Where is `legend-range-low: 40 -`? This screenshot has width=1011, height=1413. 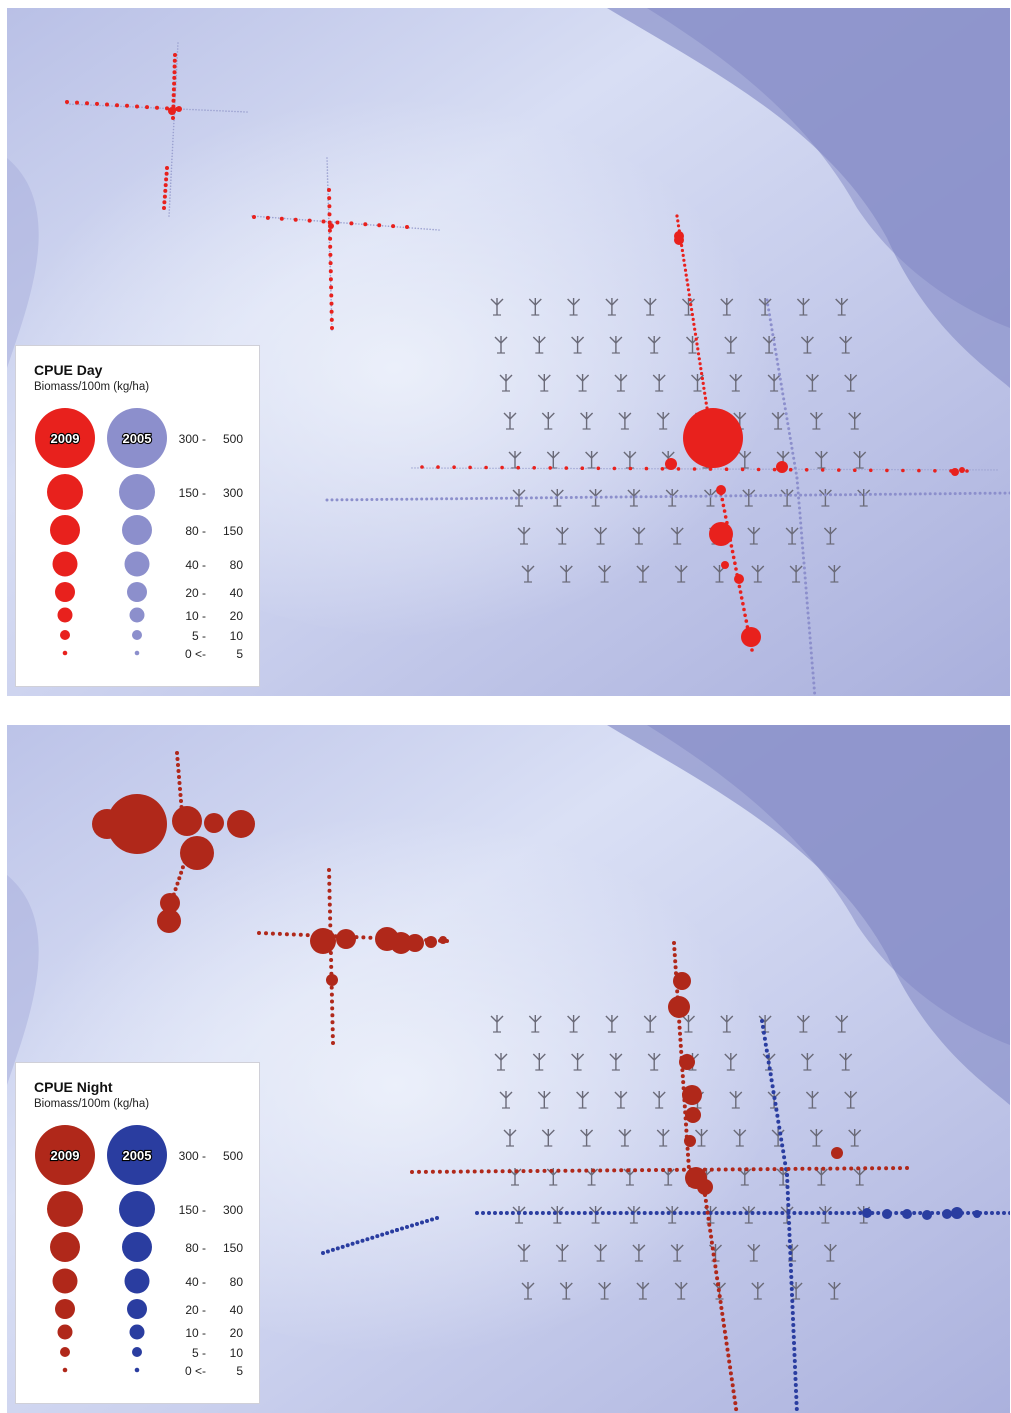 legend-range-low: 40 - is located at coordinates (195, 565).